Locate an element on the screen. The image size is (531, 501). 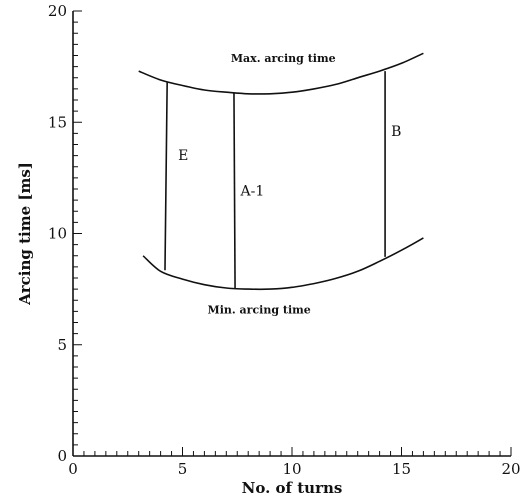
x-axis-title: No. of turns is located at coordinates (292, 488).